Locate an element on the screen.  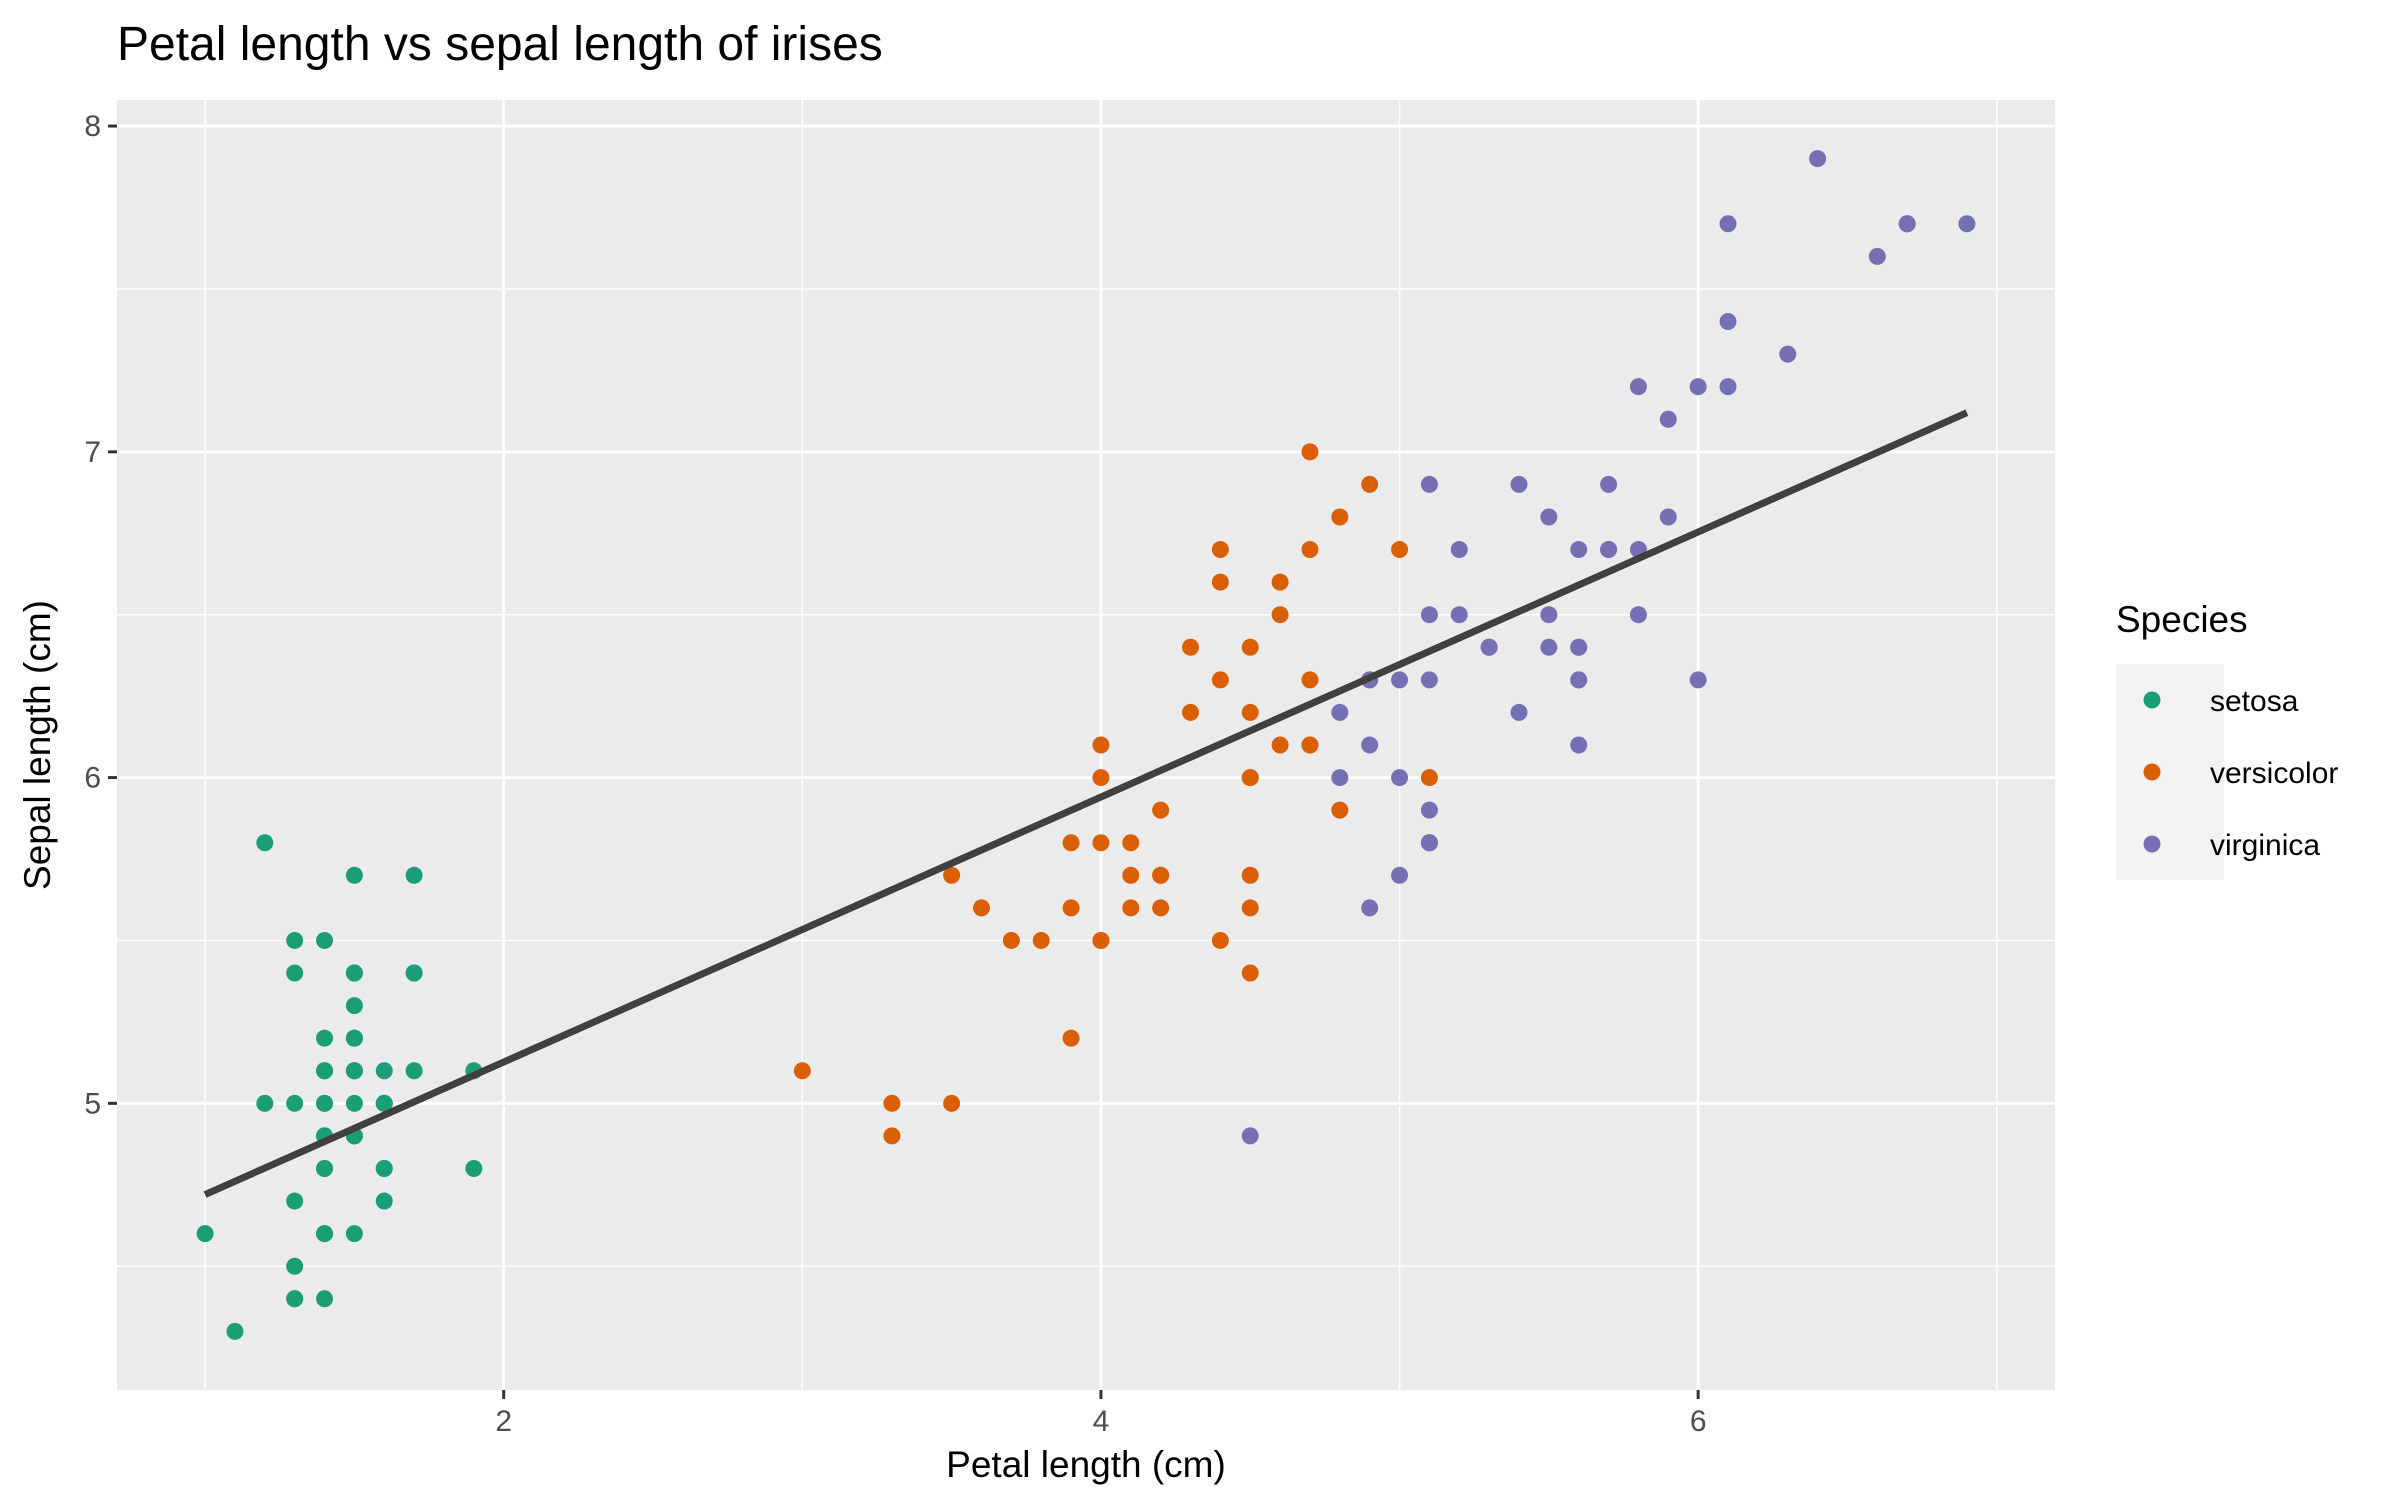
y-tick-label: 8 is located at coordinates (92, 126).